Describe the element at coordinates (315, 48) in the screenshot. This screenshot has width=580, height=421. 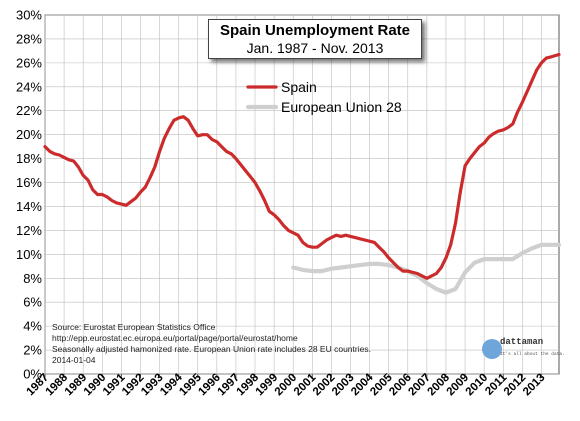
I see `chart-subtitle: Jan. 1987 - Nov. 2013` at that location.